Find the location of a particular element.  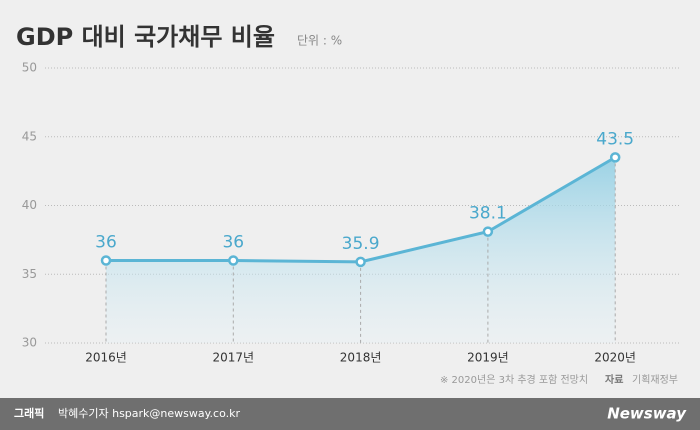

value-label: 35.9 is located at coordinates (361, 244).